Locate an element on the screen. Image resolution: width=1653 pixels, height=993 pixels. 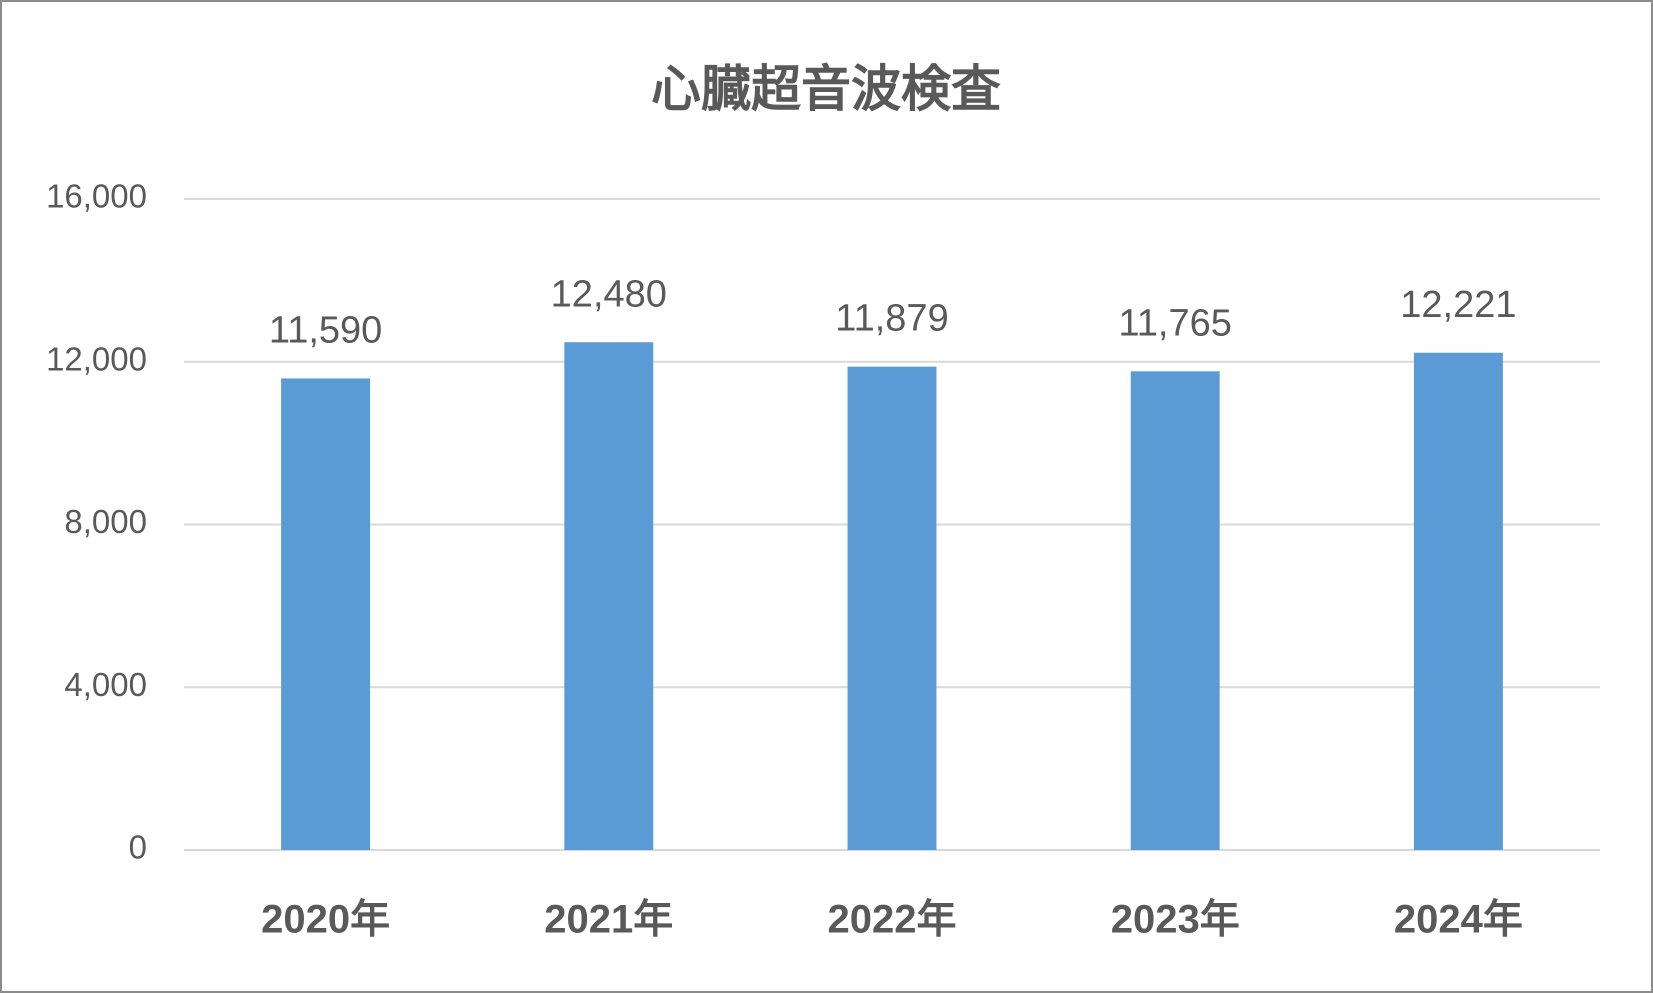
data-label: 12,221 is located at coordinates (1458, 305).